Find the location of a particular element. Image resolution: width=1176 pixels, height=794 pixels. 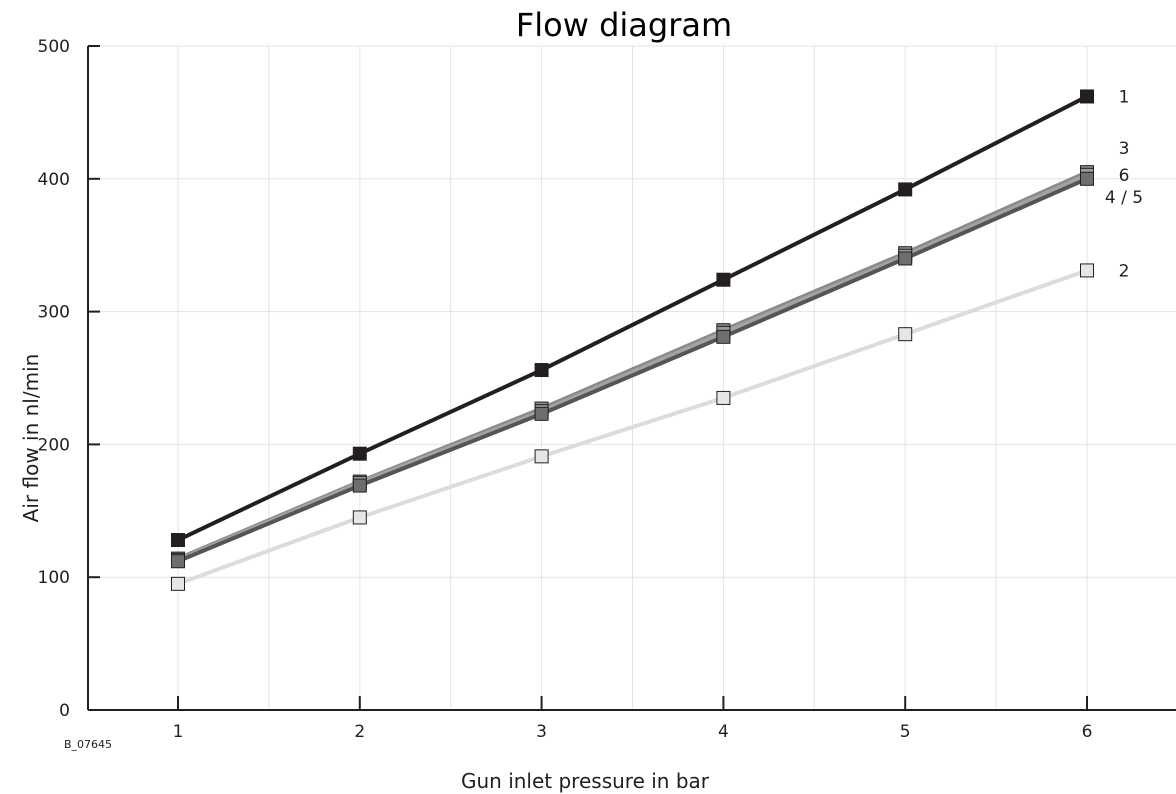

y-tick-label: 400 is located at coordinates (54, 180).